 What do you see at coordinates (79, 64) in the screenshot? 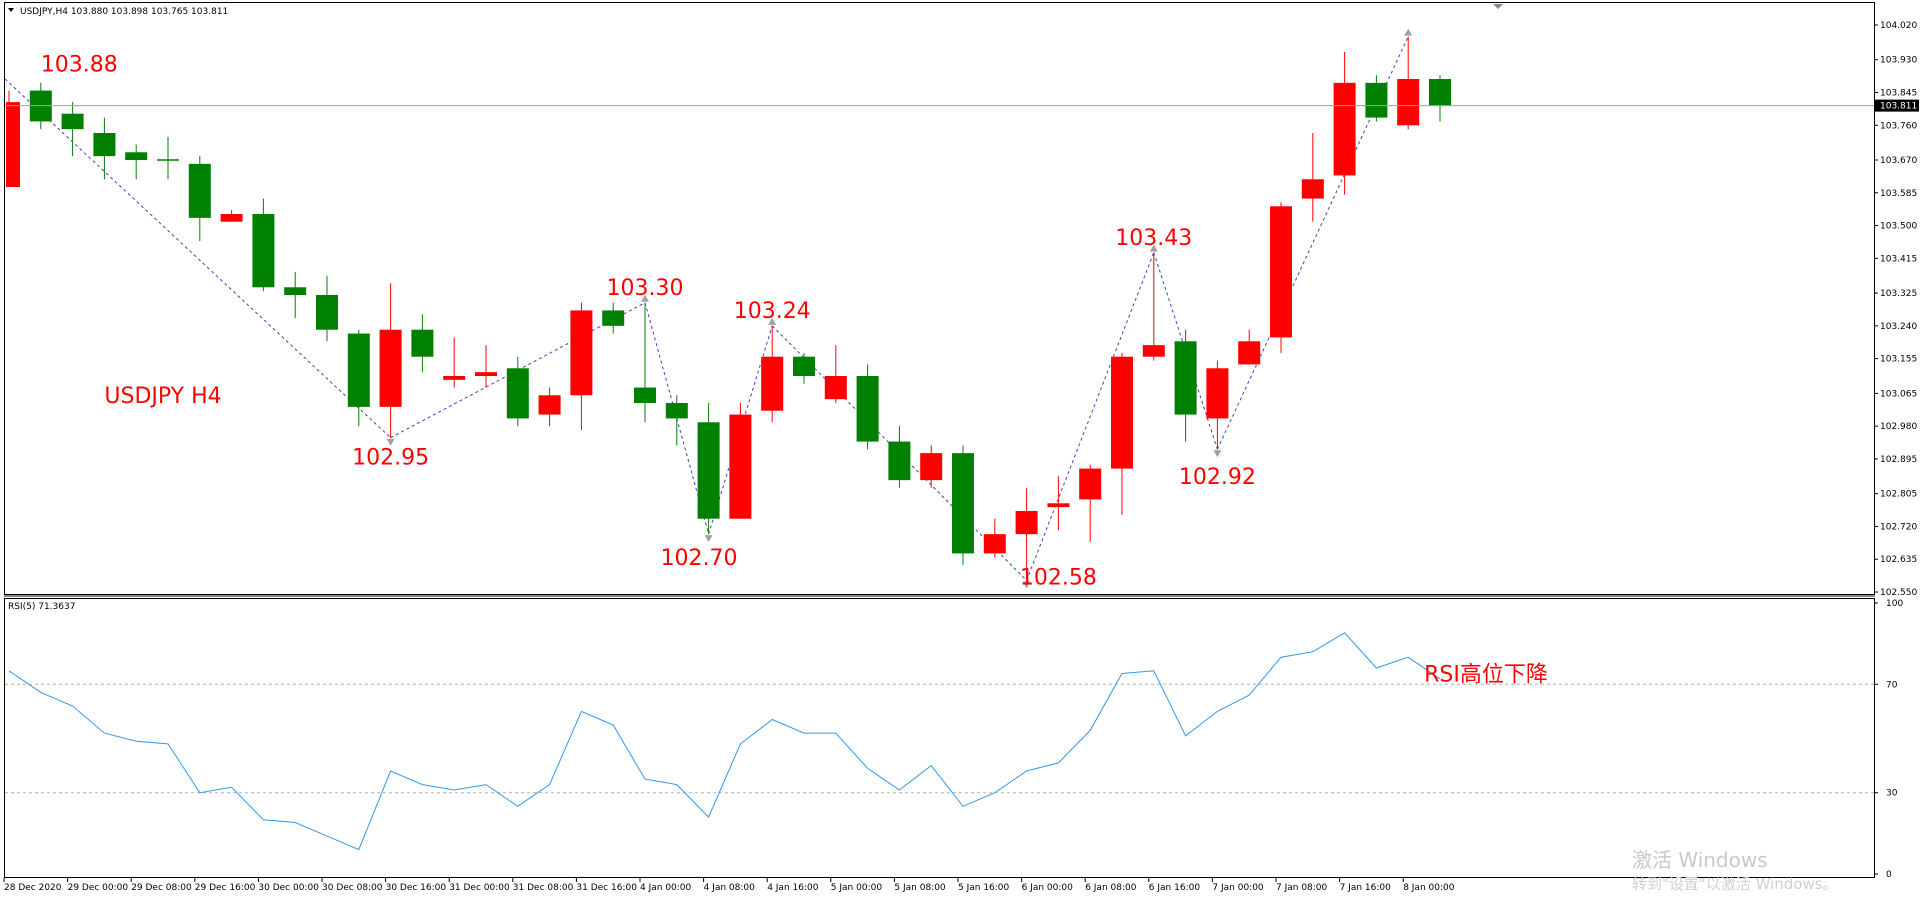
I see `price-annotation: 103.88` at bounding box center [79, 64].